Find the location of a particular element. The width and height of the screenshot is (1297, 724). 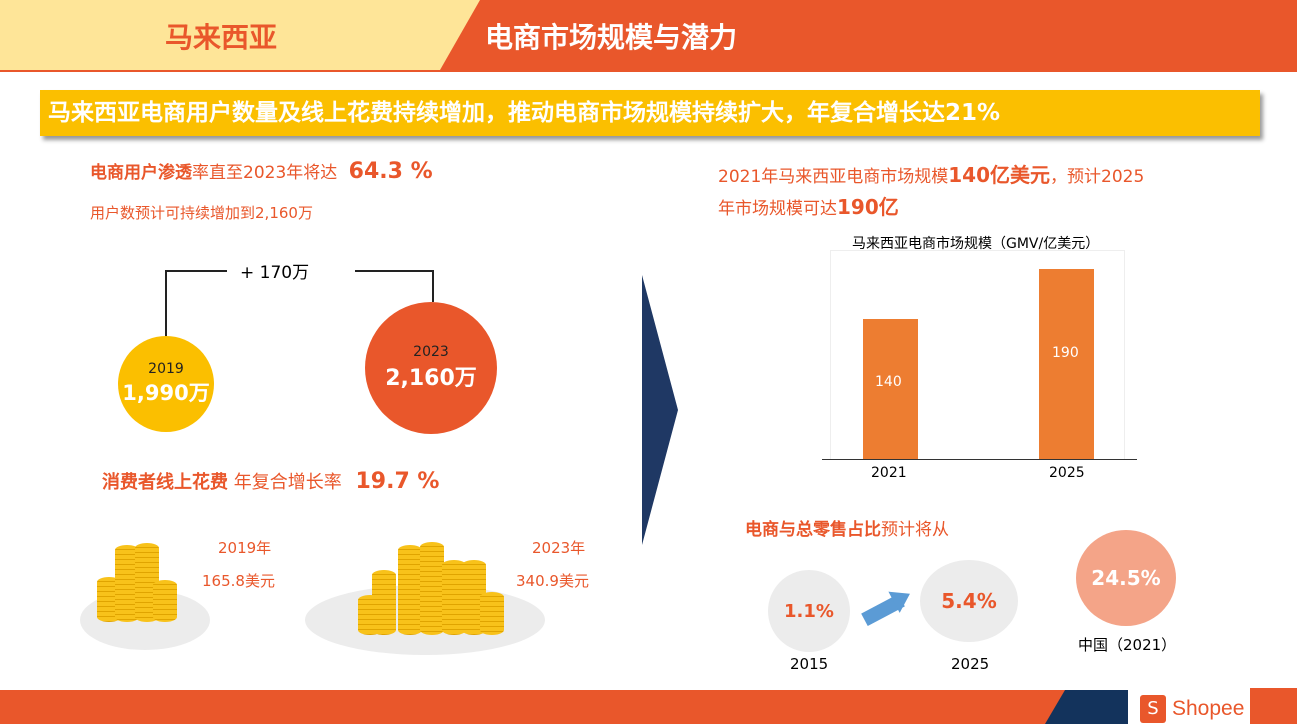

chart-title: 马来西亚电商市场规模（GMV/亿美元） is located at coordinates (976, 244).